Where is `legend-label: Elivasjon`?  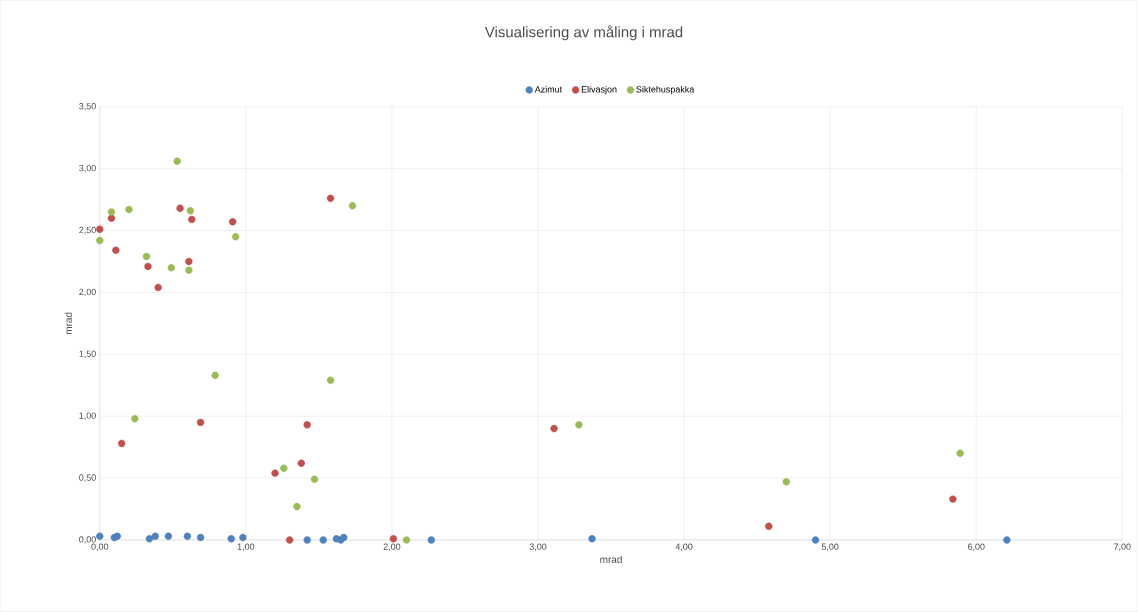 legend-label: Elivasjon is located at coordinates (599, 90).